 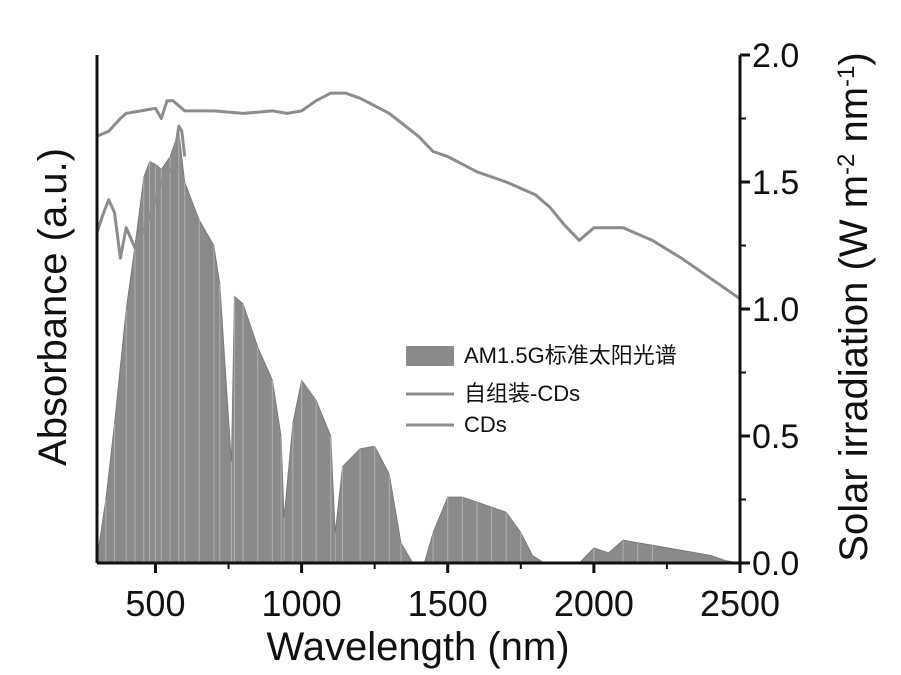 What do you see at coordinates (448, 603) in the screenshot?
I see `x-tick-label: 1500` at bounding box center [448, 603].